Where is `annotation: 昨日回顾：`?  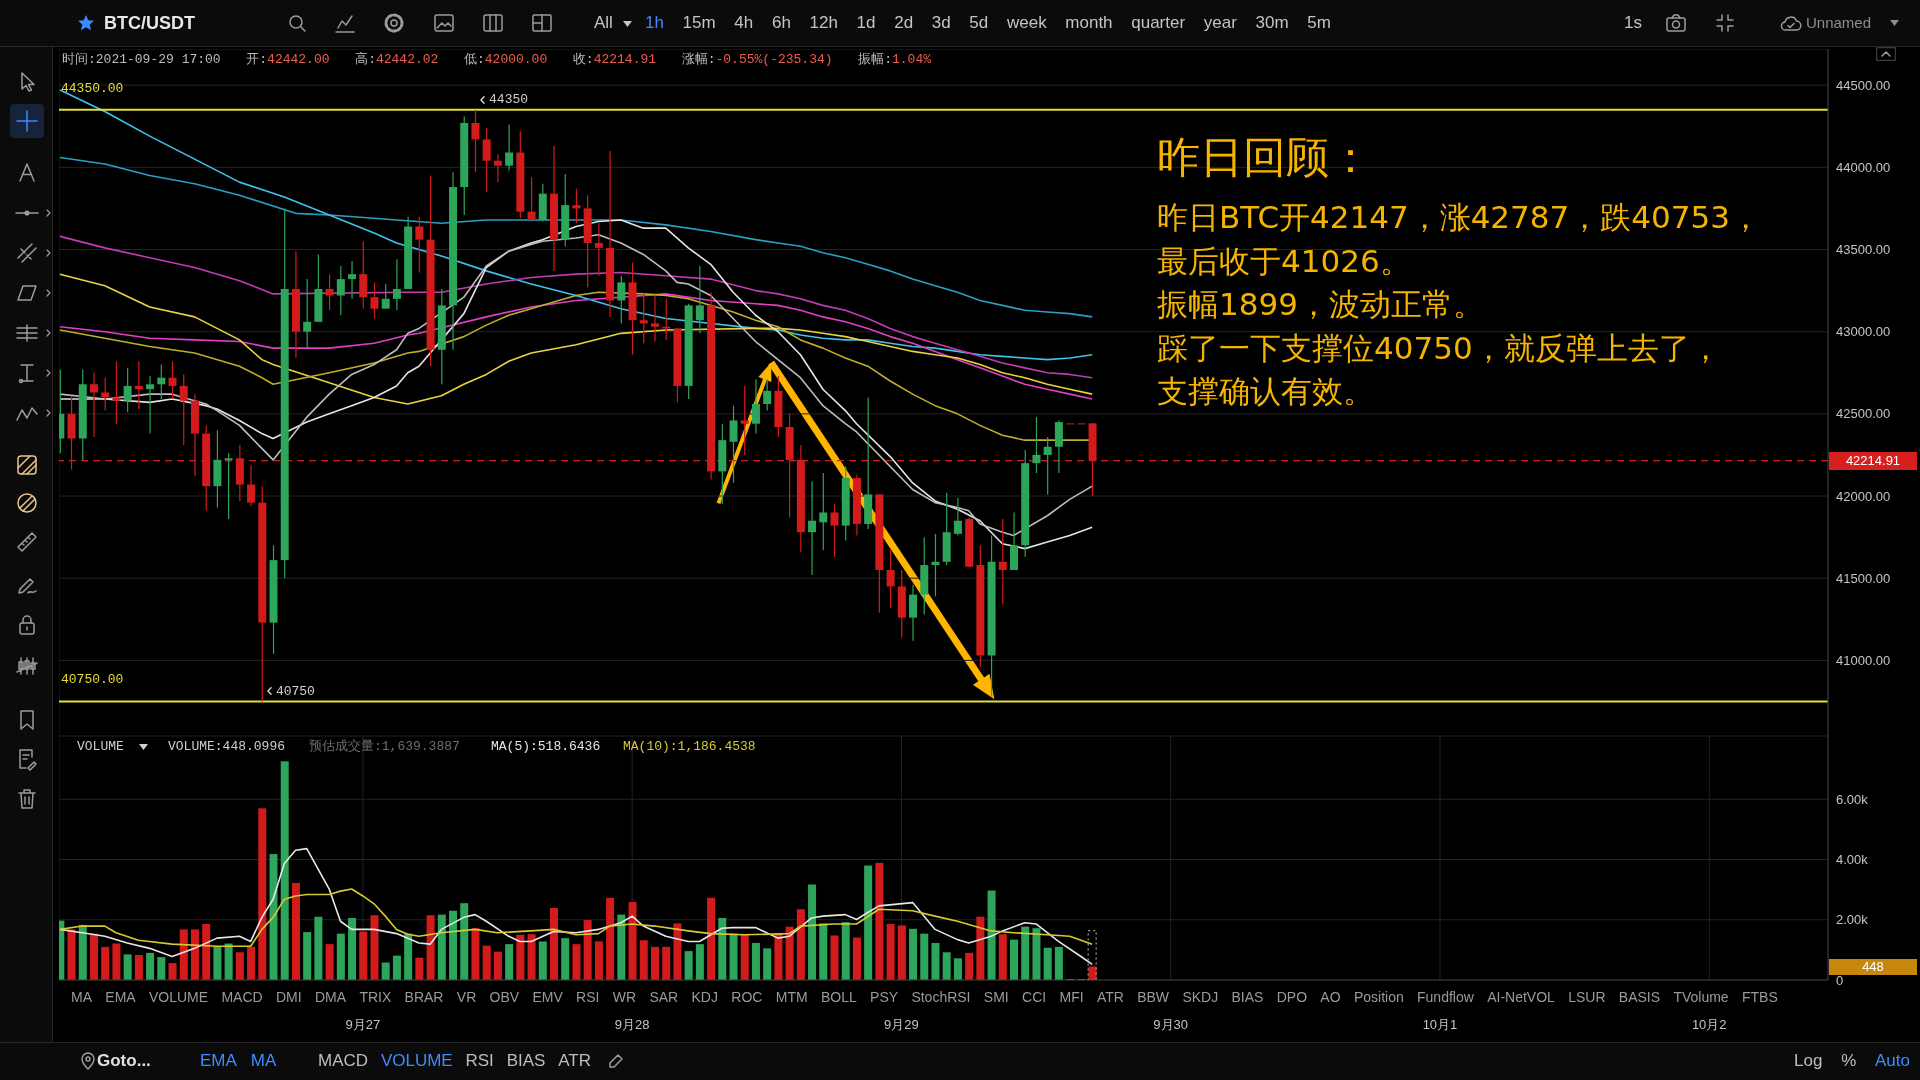 annotation: 昨日回顾： is located at coordinates (1265, 157).